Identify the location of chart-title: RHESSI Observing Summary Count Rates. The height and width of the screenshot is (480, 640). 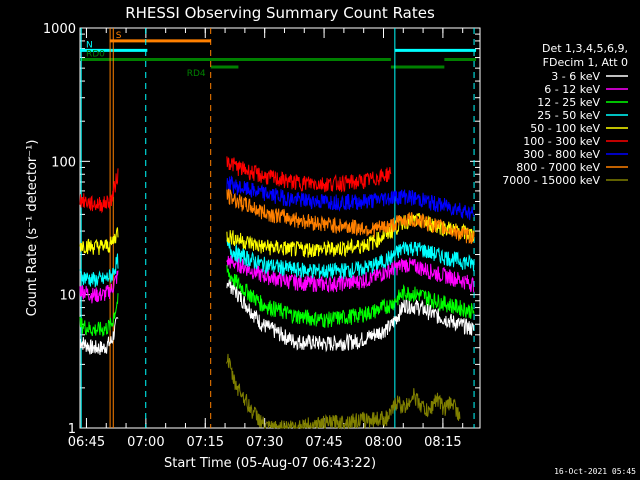
(280, 13).